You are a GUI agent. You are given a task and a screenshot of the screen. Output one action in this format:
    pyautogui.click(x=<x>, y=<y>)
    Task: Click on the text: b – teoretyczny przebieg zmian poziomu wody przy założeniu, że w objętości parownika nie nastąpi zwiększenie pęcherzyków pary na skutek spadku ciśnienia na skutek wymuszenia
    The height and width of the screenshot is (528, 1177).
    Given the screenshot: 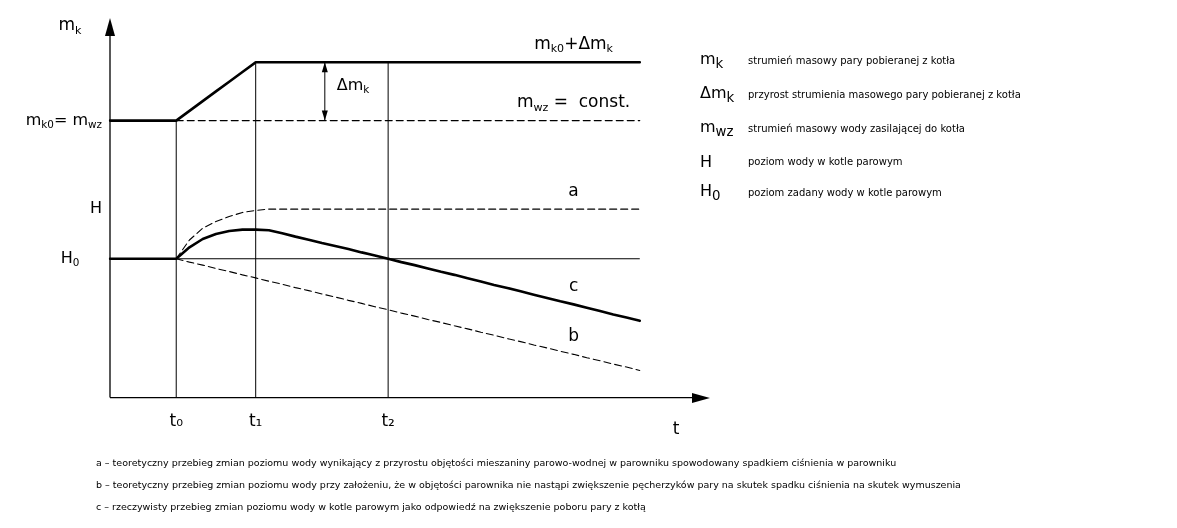 What is the action you would take?
    pyautogui.click(x=528, y=485)
    